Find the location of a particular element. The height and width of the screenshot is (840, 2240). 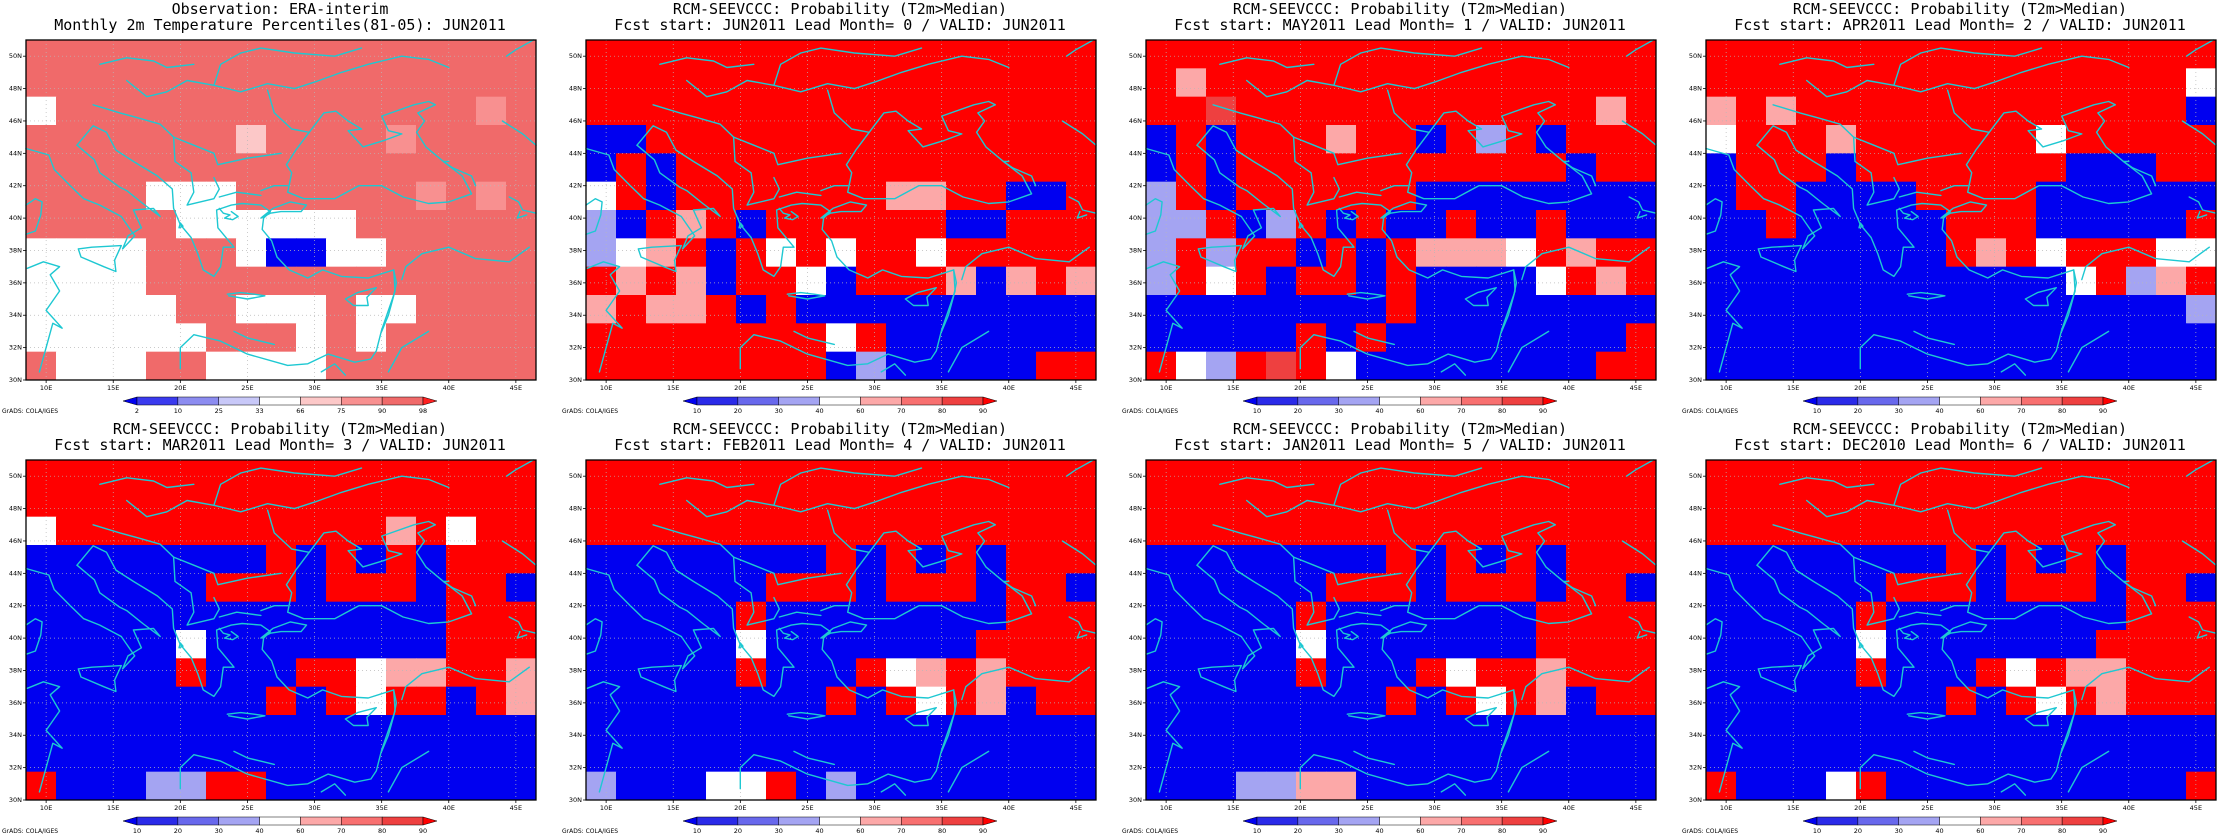

lat-tick-label: 36N is located at coordinates (575, 283).